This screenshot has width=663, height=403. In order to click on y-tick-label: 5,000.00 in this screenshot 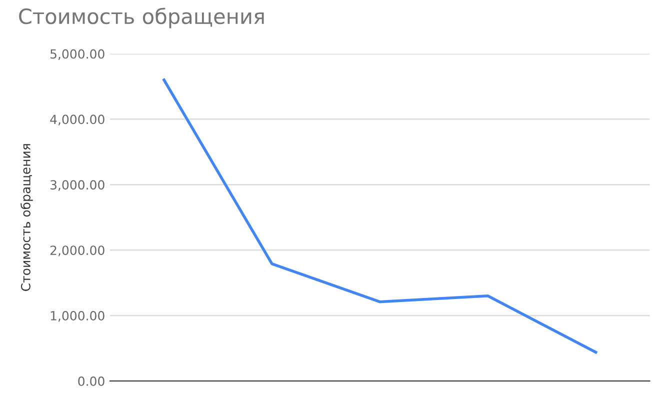, I will do `click(77, 54)`.